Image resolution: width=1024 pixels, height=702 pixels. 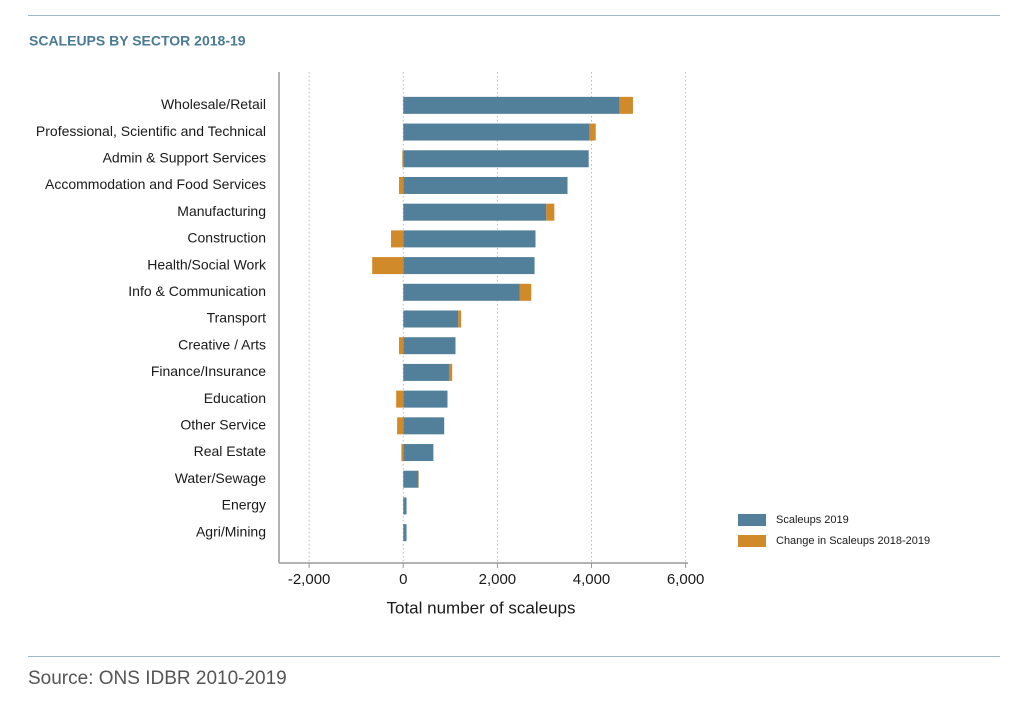 What do you see at coordinates (213, 104) in the screenshot?
I see `category-label: Wholesale/Retail` at bounding box center [213, 104].